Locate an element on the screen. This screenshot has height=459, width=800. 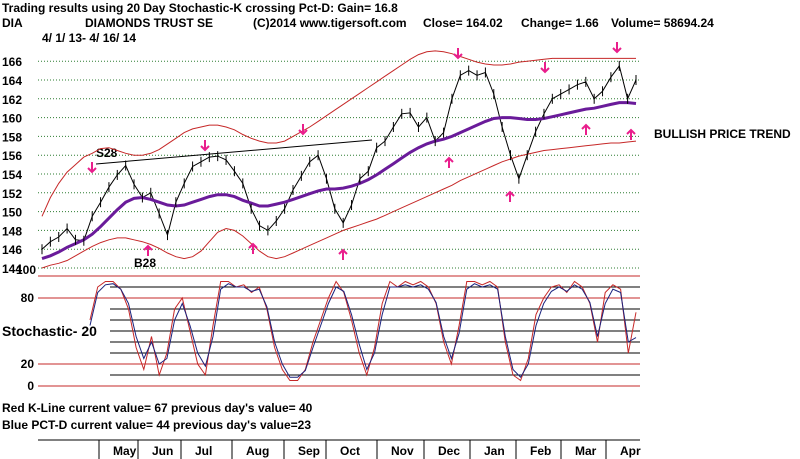
month-label: Mar is located at coordinates (586, 451).